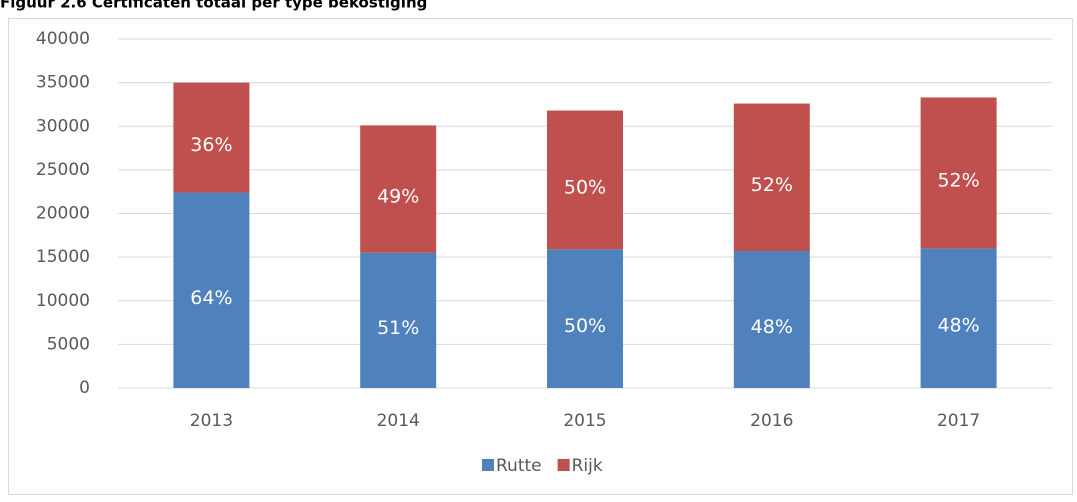 This screenshot has width=1077, height=502. Describe the element at coordinates (958, 421) in the screenshot. I see `x-tick-label: 2017` at that location.